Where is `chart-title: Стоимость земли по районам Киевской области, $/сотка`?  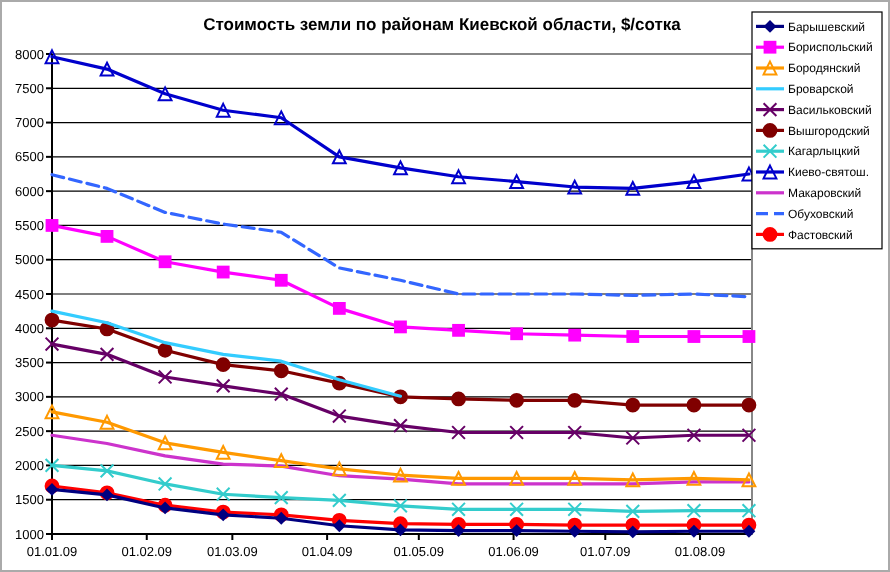
chart-title: Стоимость земли по районам Киевской области, $/сотка is located at coordinates (442, 24).